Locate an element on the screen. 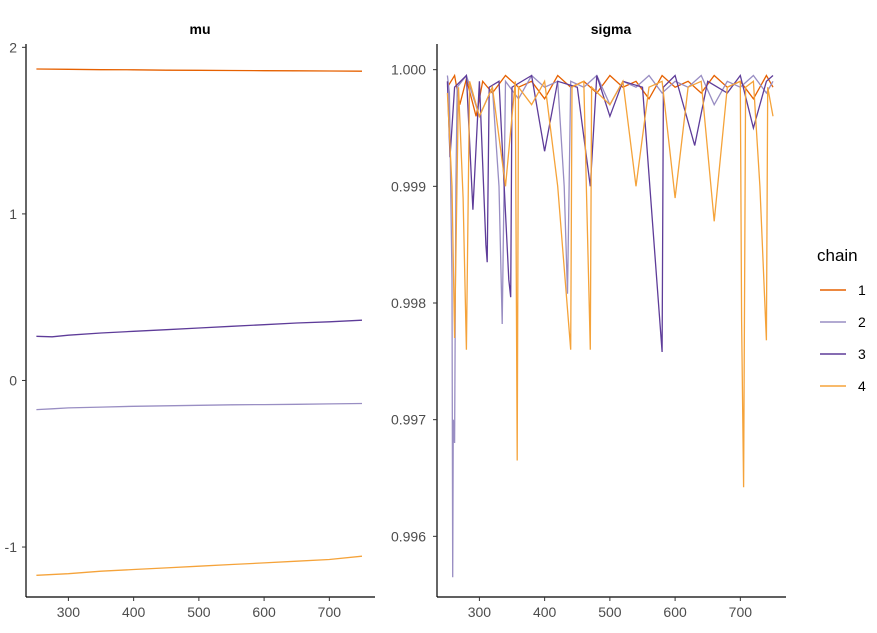  mu-x-tick-label: 400 is located at coordinates (134, 612).